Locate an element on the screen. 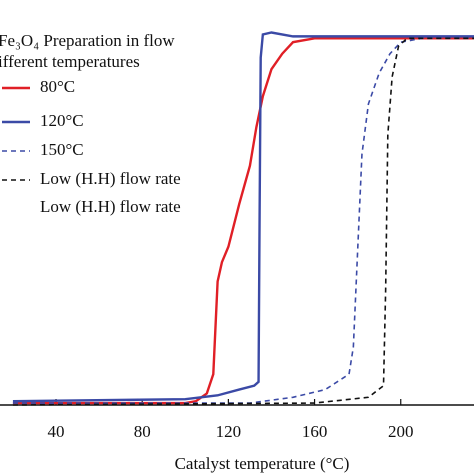 The width and height of the screenshot is (474, 474). x-tick-label: 120 is located at coordinates (229, 431).